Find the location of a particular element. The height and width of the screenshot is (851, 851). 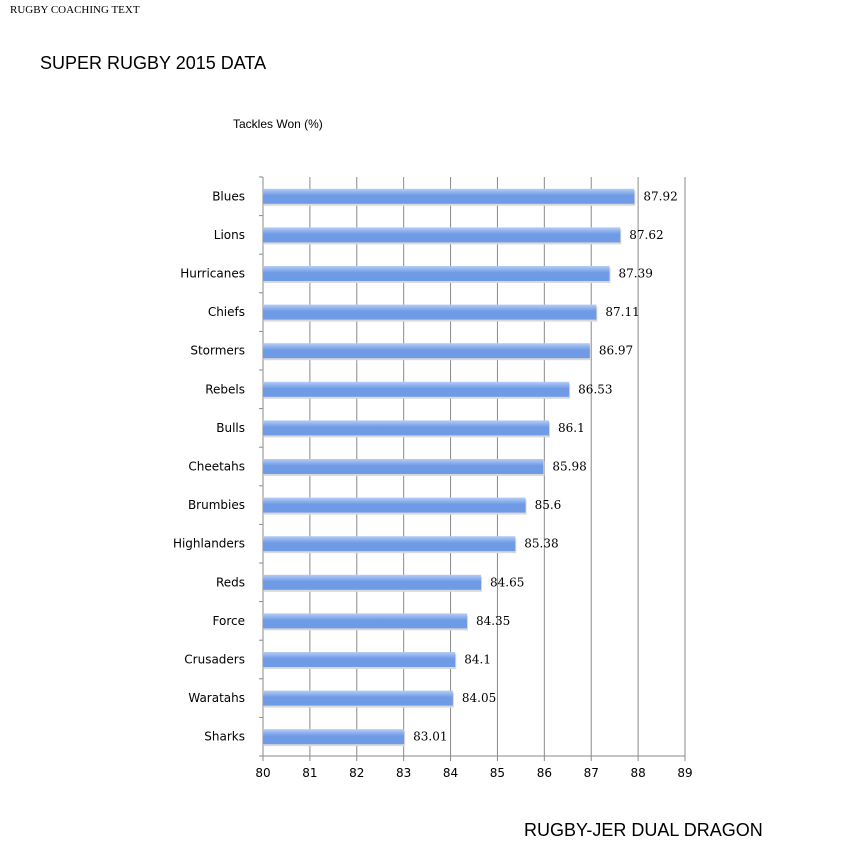

category-label: Bulls is located at coordinates (230, 428).